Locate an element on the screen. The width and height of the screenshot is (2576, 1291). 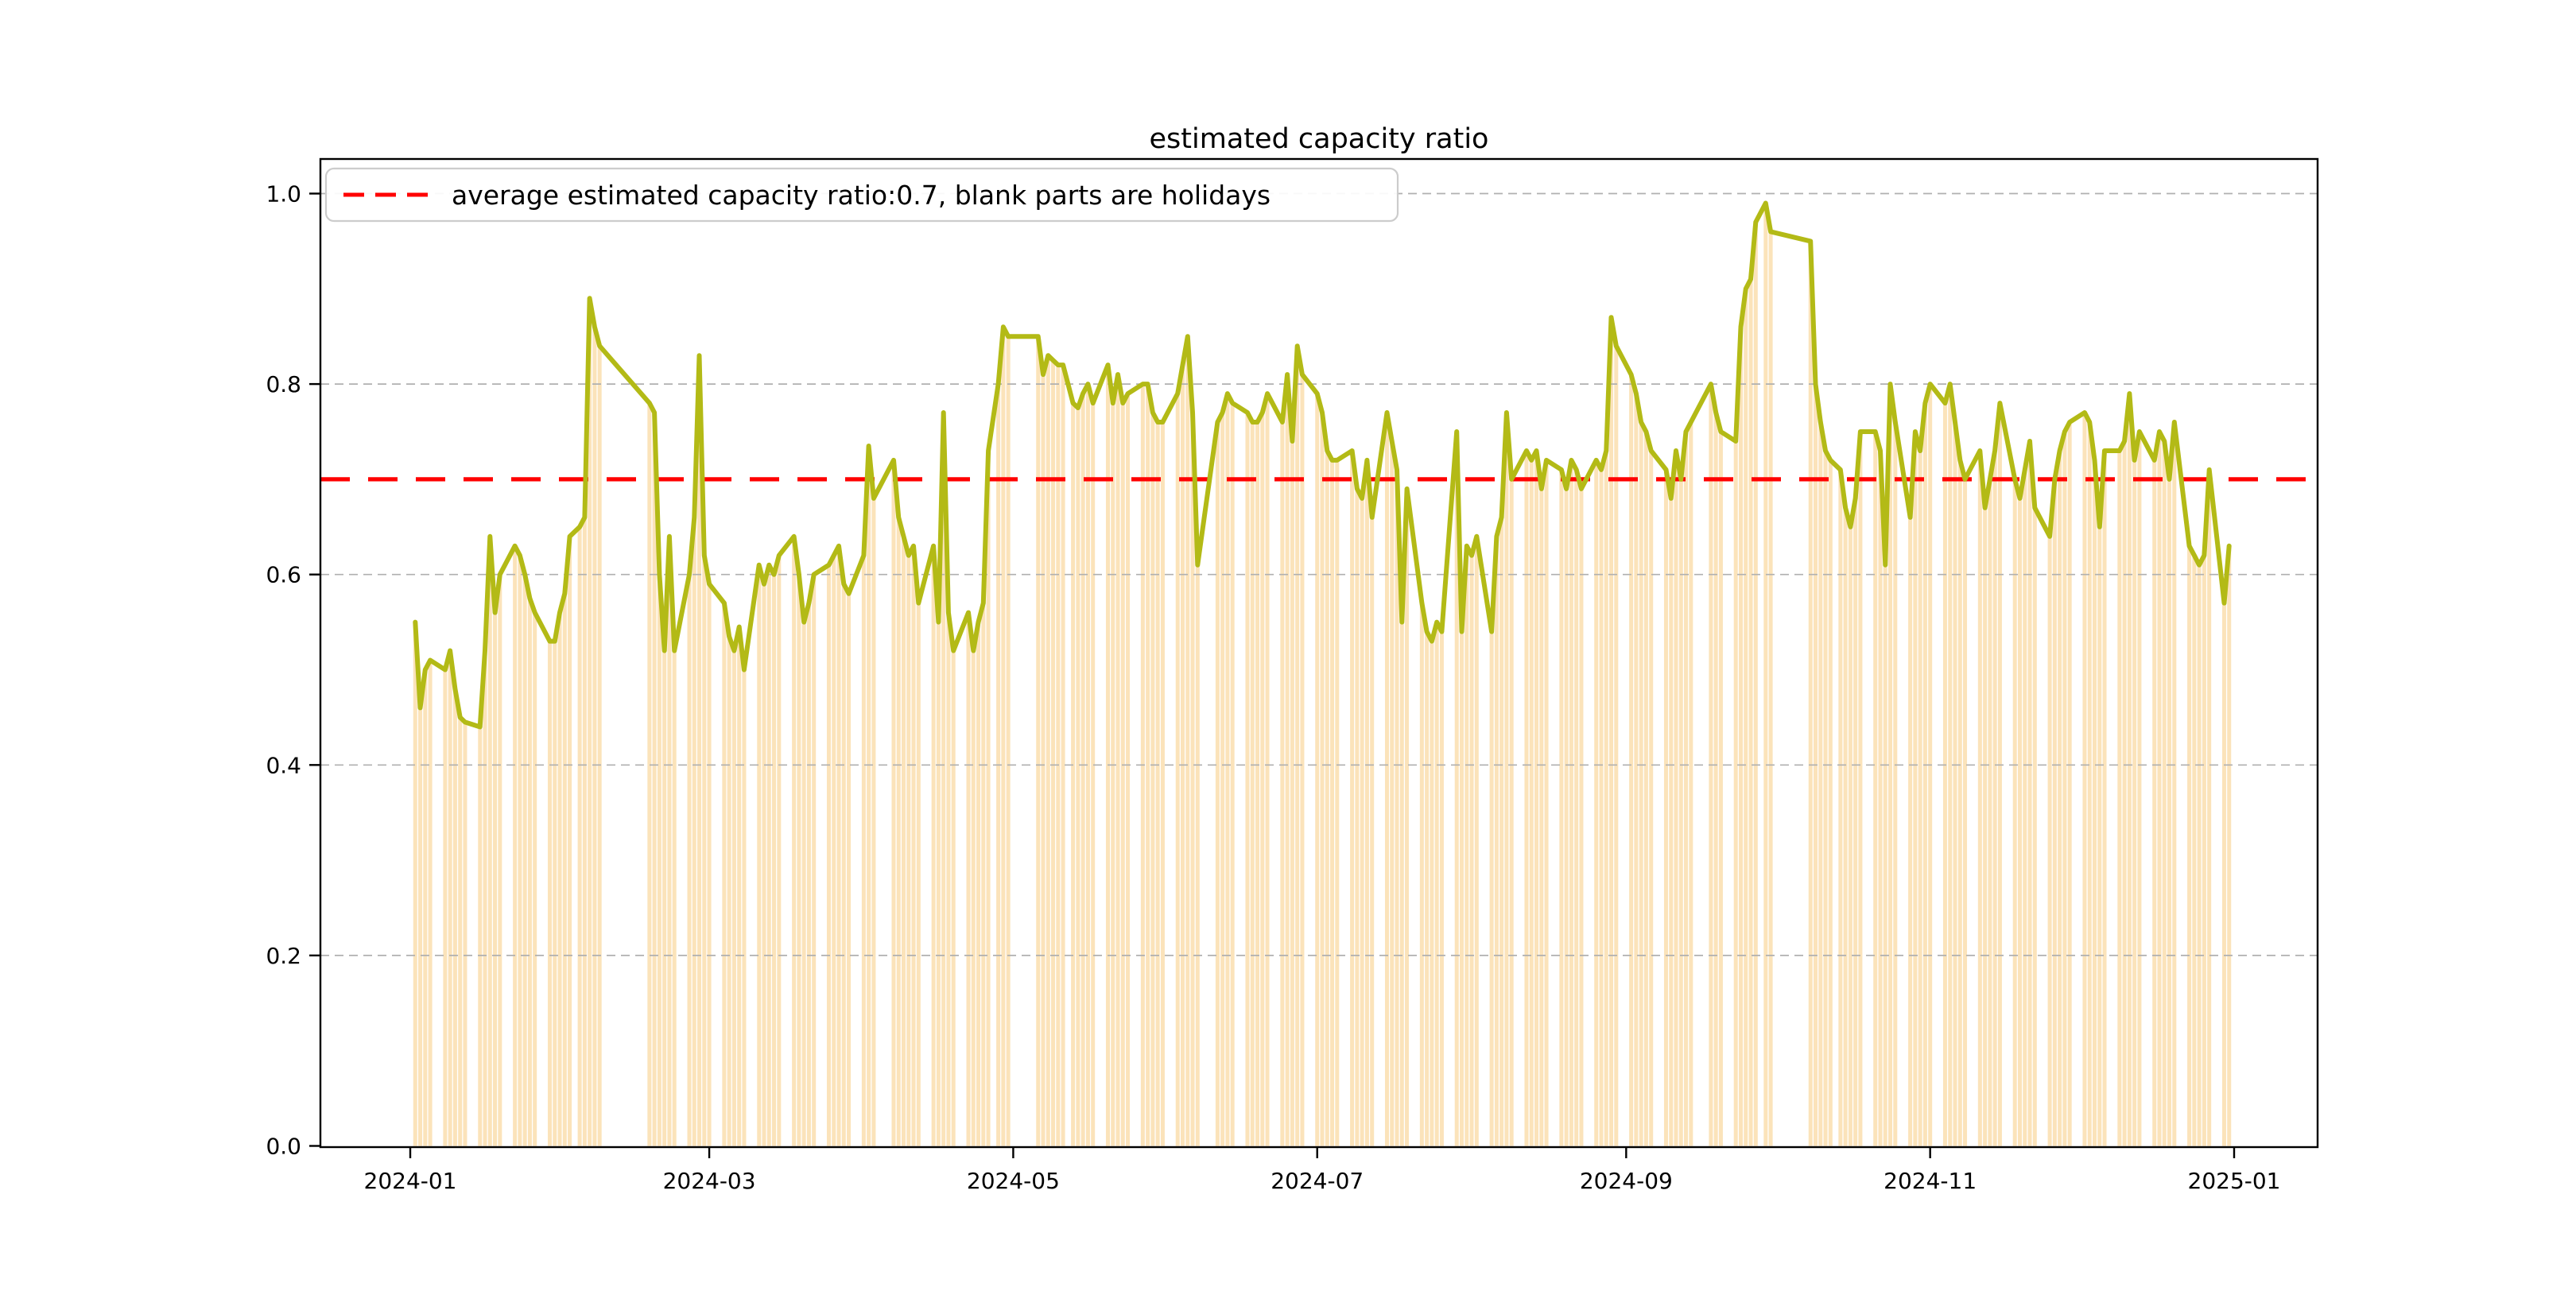
x-tick-label-2024-03: 2024-03 is located at coordinates (709, 1181).